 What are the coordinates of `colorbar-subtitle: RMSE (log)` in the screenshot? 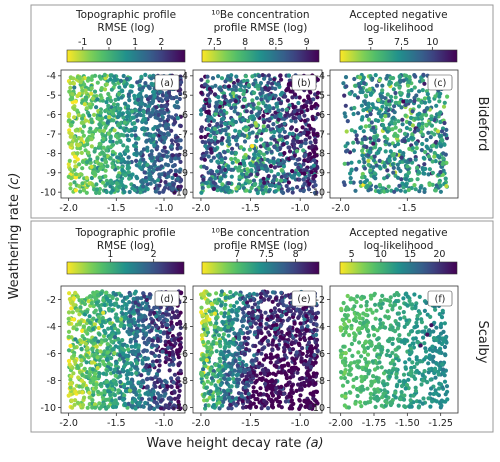 It's located at (125, 246).